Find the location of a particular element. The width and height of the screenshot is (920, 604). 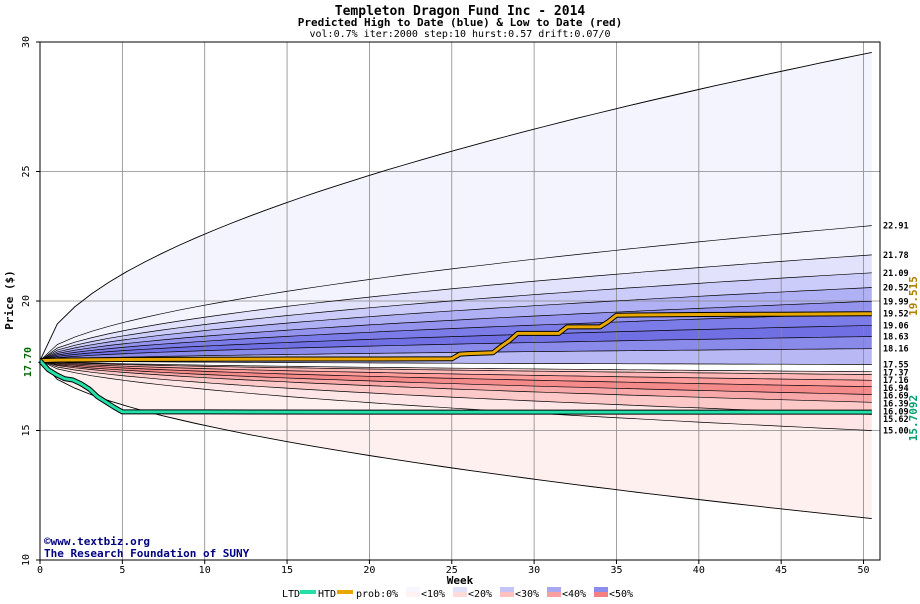

y-axis-label: Price ($) is located at coordinates (9, 300).